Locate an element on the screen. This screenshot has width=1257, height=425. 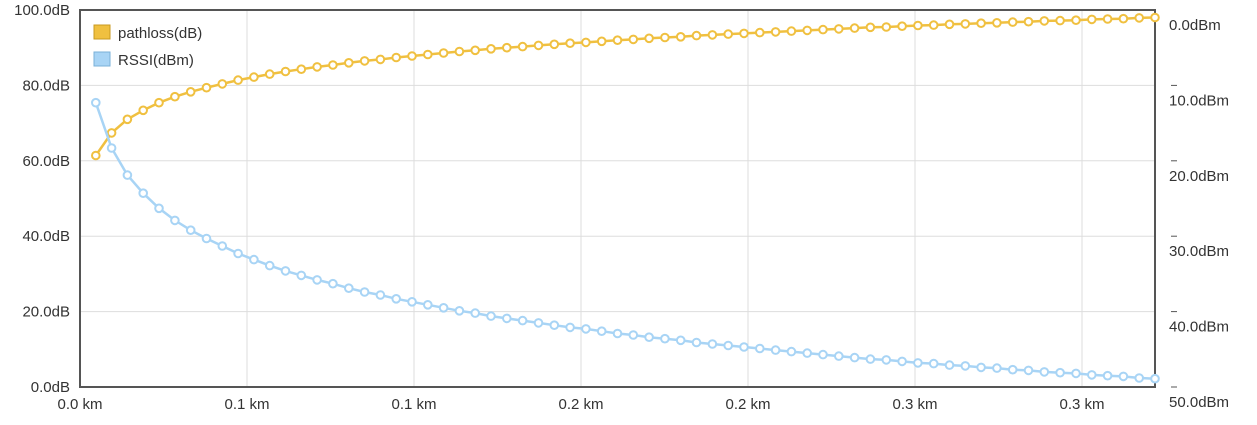
legend-swatch-rssi is located at coordinates (102, 59).